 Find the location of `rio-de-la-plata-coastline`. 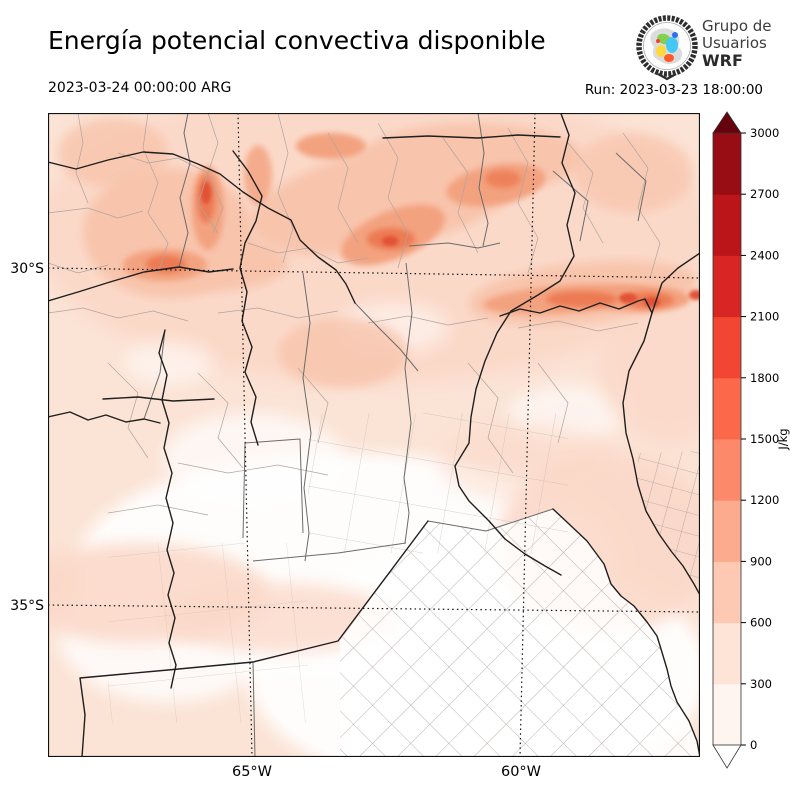

rio-de-la-plata-coastline is located at coordinates (626, 632).